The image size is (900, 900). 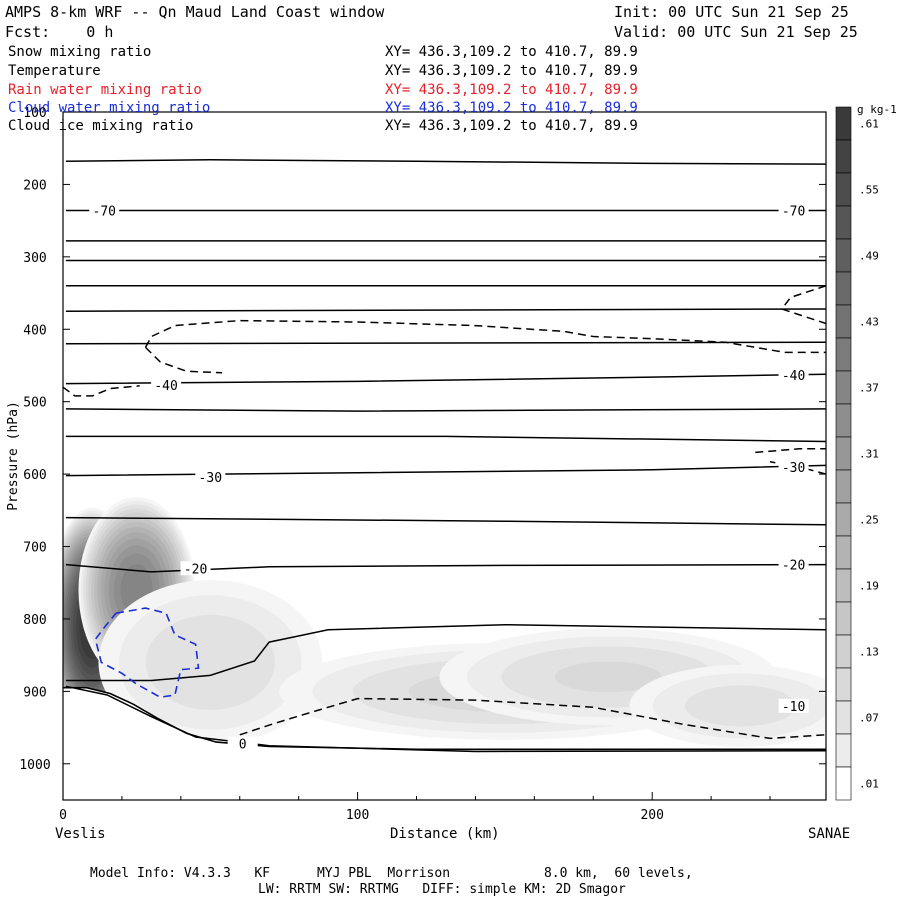 I want to click on y-tick-label-700: 700, so click(x=34, y=548).